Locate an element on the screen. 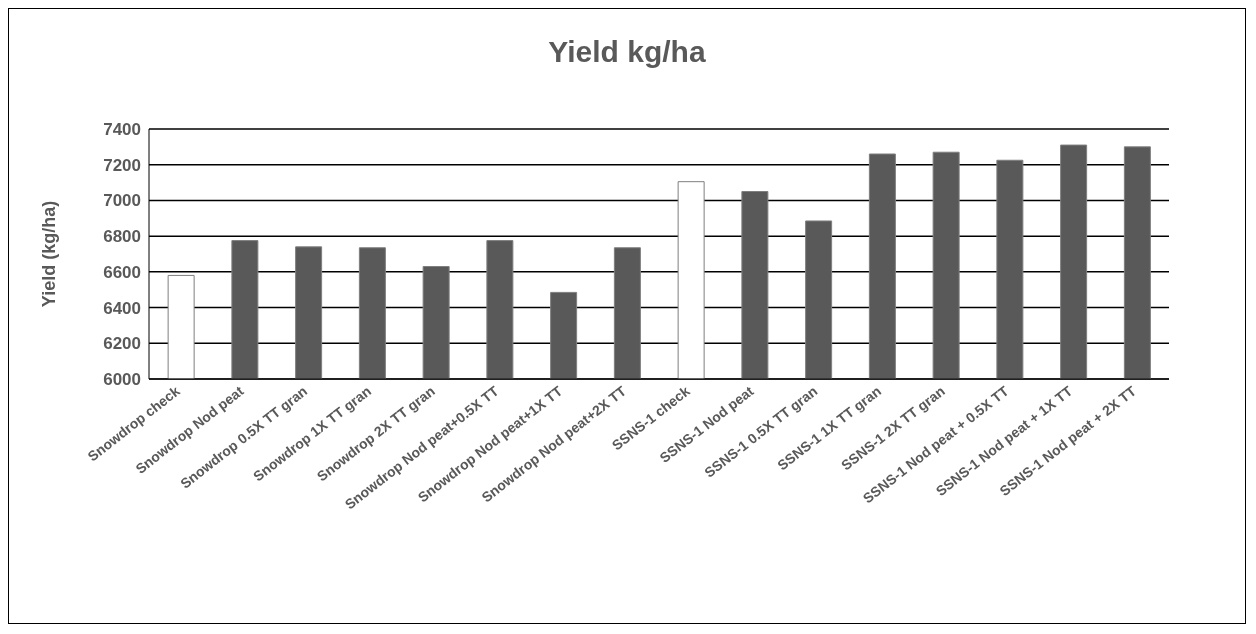 The height and width of the screenshot is (634, 1256). y-tick-label: 6400 is located at coordinates (122, 308).